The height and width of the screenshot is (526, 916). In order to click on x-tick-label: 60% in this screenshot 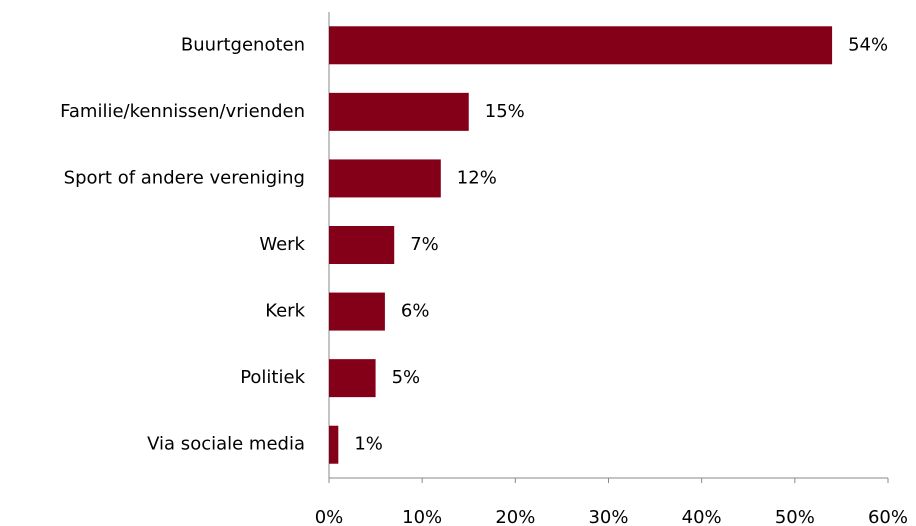, I will do `click(888, 516)`.